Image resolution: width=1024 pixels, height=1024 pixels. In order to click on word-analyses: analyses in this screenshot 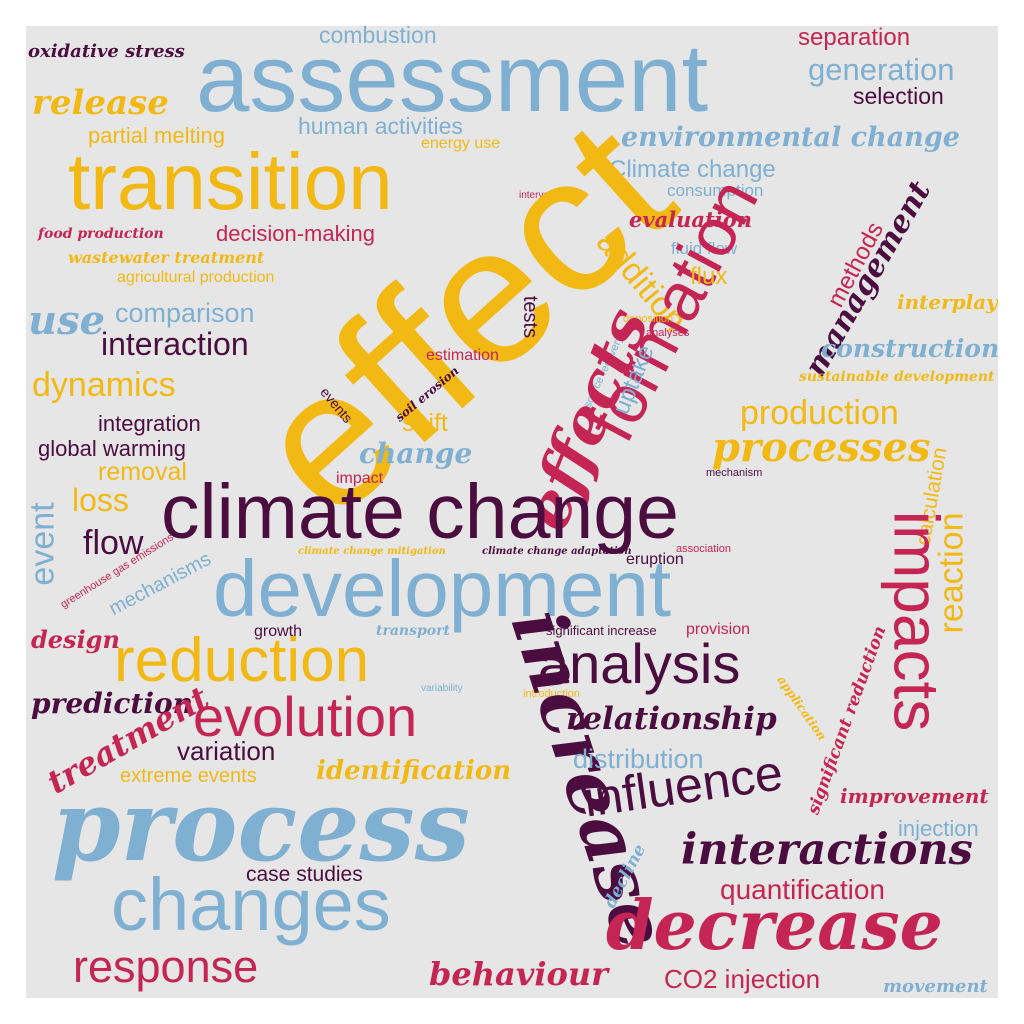, I will do `click(668, 333)`.